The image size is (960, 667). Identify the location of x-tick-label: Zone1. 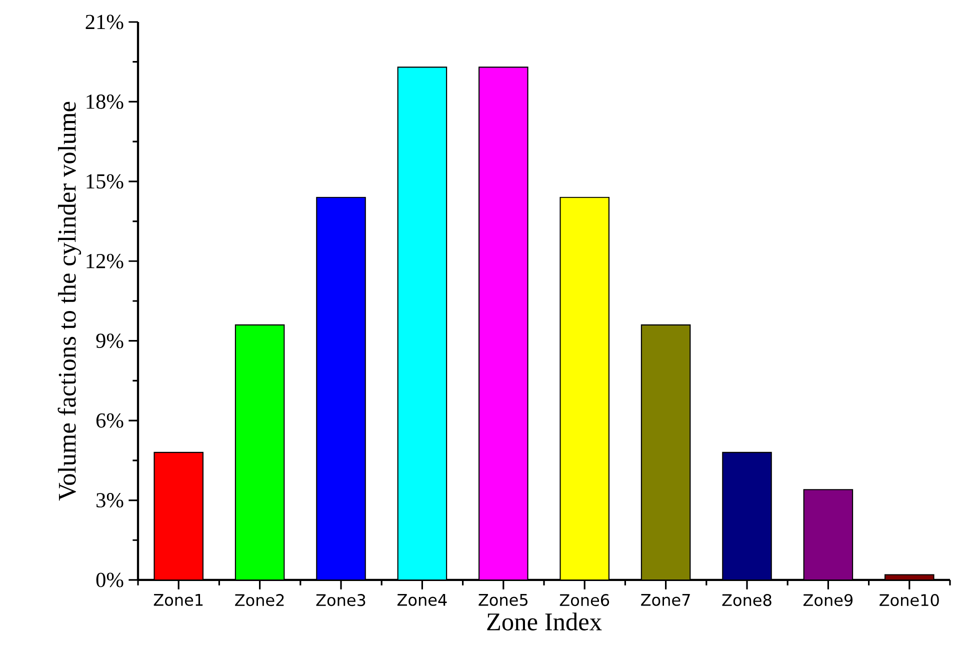
(178, 600).